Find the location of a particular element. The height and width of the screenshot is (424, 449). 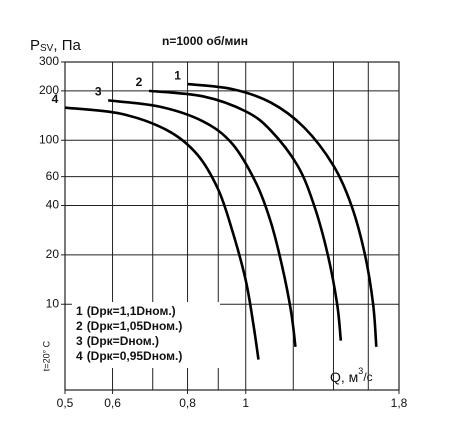

legend-description: (Dрк=0,95Dном.) is located at coordinates (135, 356).